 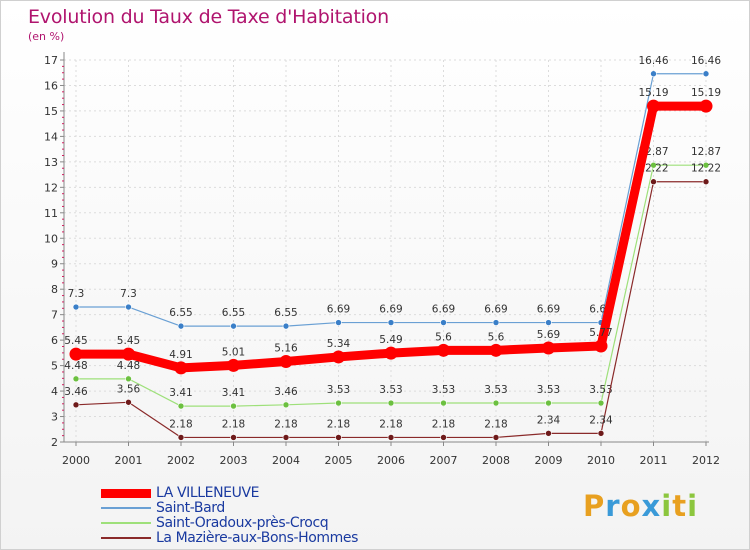 I want to click on data-label: 5.16, so click(x=286, y=349).